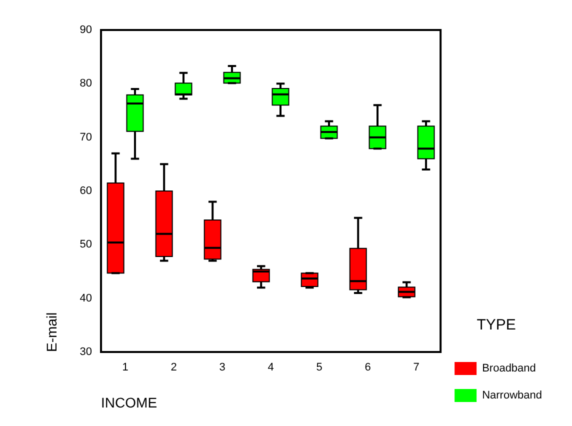 This screenshot has height=426, width=572. Describe the element at coordinates (367, 368) in the screenshot. I see `x-tick-label: 6` at that location.